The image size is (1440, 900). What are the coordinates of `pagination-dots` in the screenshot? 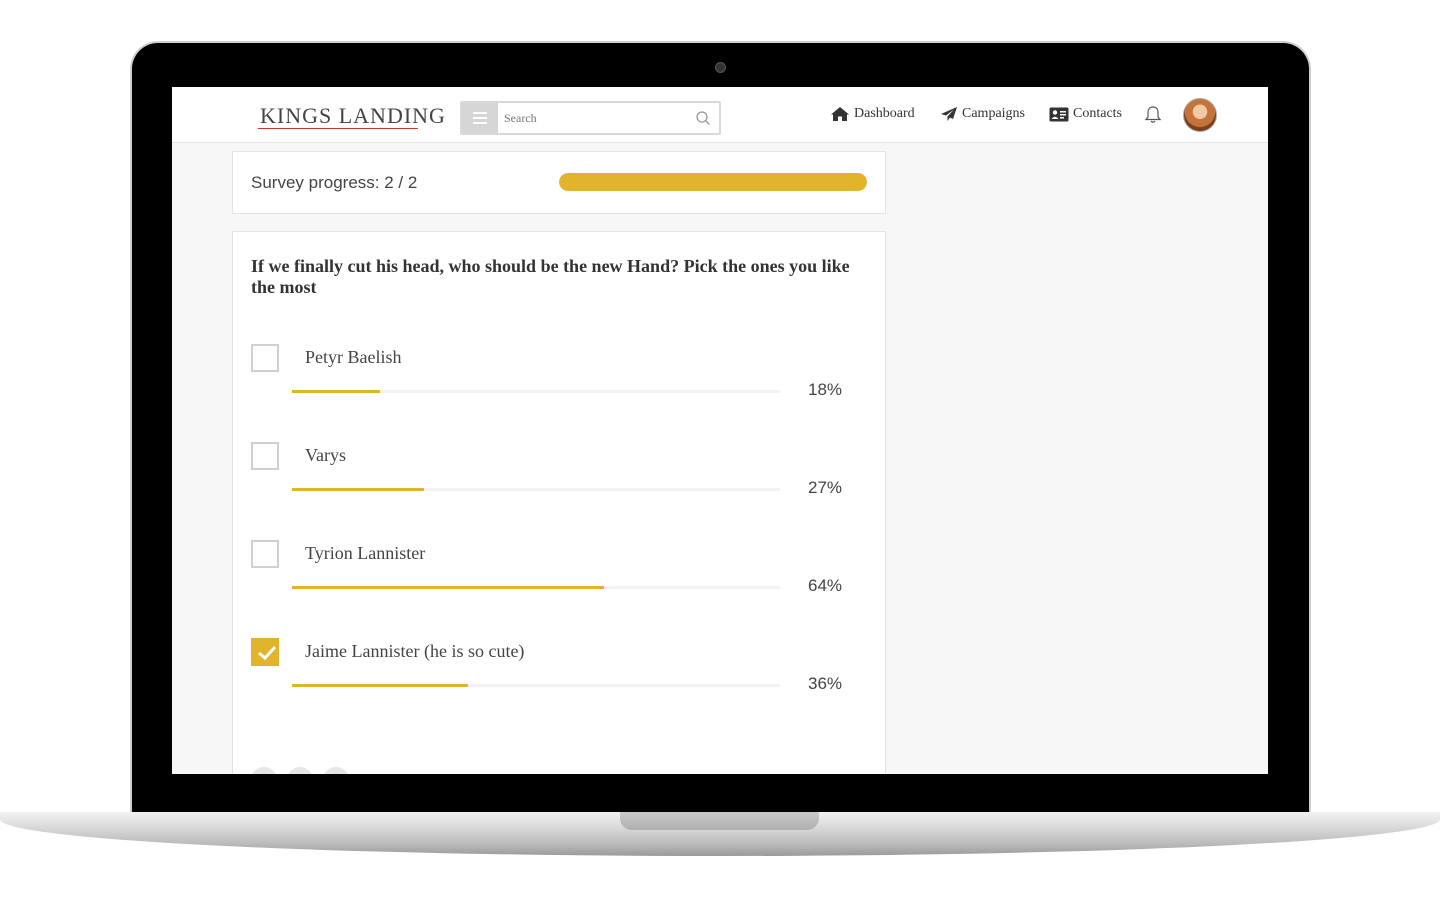 It's located at (300, 770).